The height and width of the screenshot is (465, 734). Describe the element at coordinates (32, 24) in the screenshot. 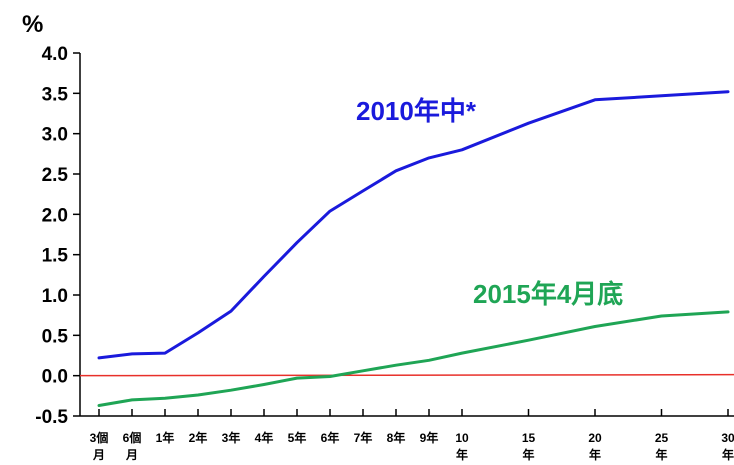

I see `y-axis-unit-label: %` at that location.